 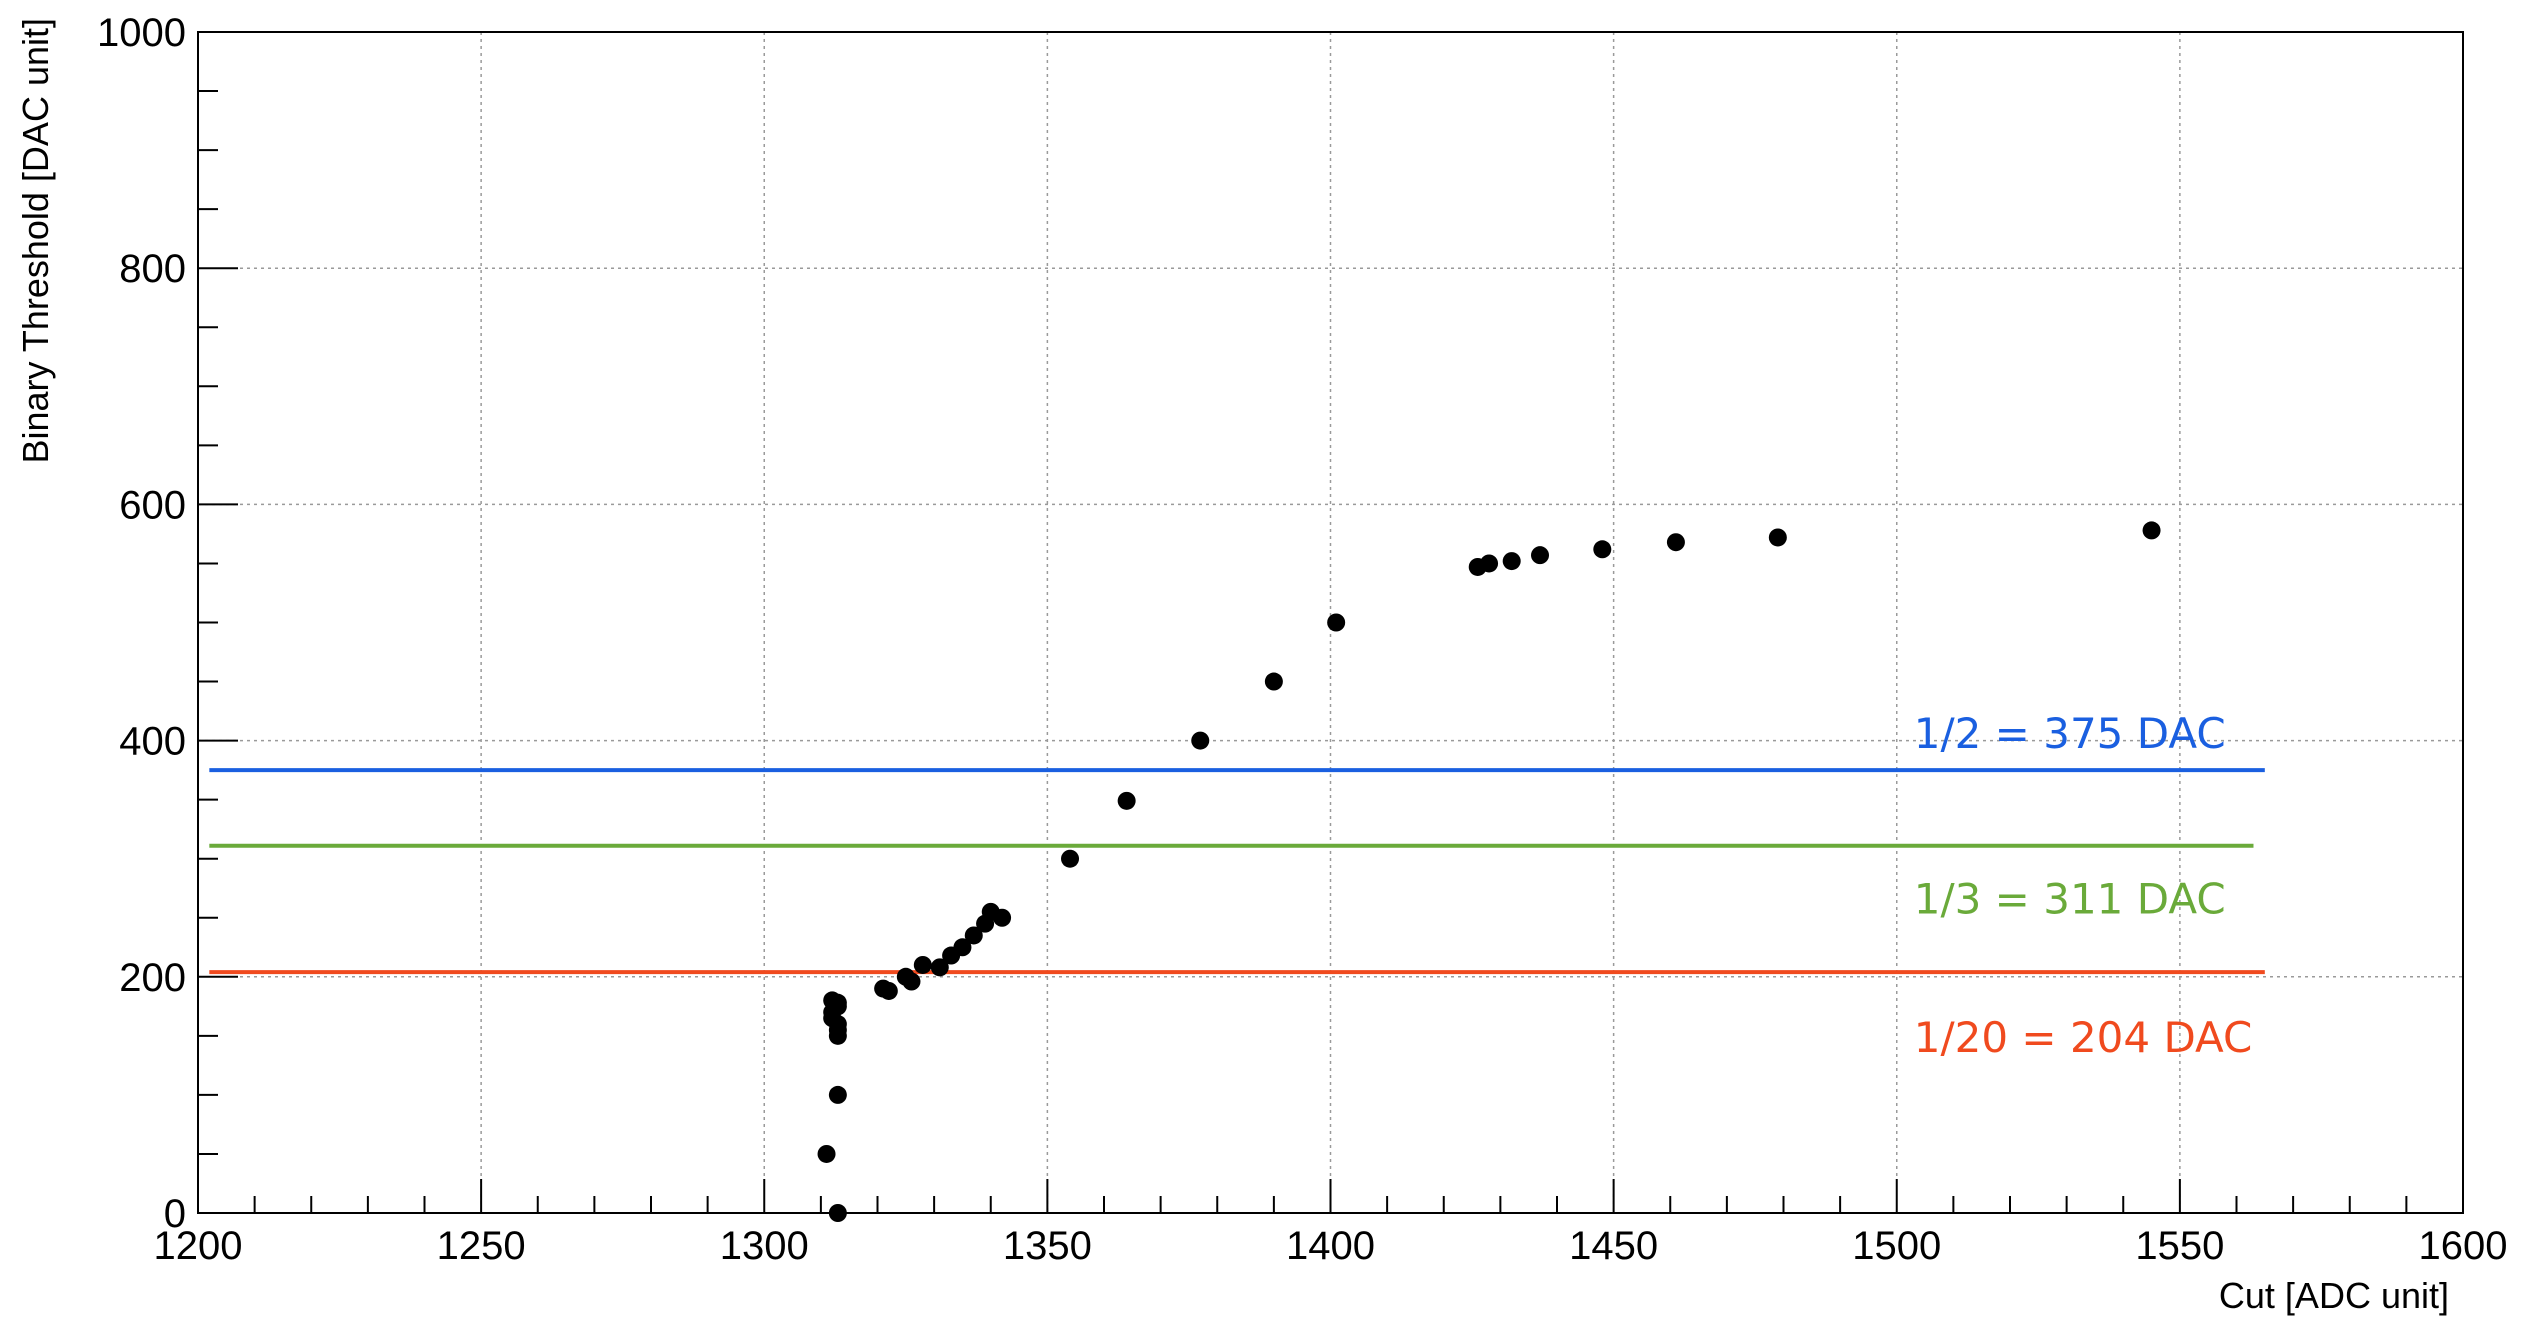 What do you see at coordinates (764, 1246) in the screenshot?
I see `x-tick-label: 1300` at bounding box center [764, 1246].